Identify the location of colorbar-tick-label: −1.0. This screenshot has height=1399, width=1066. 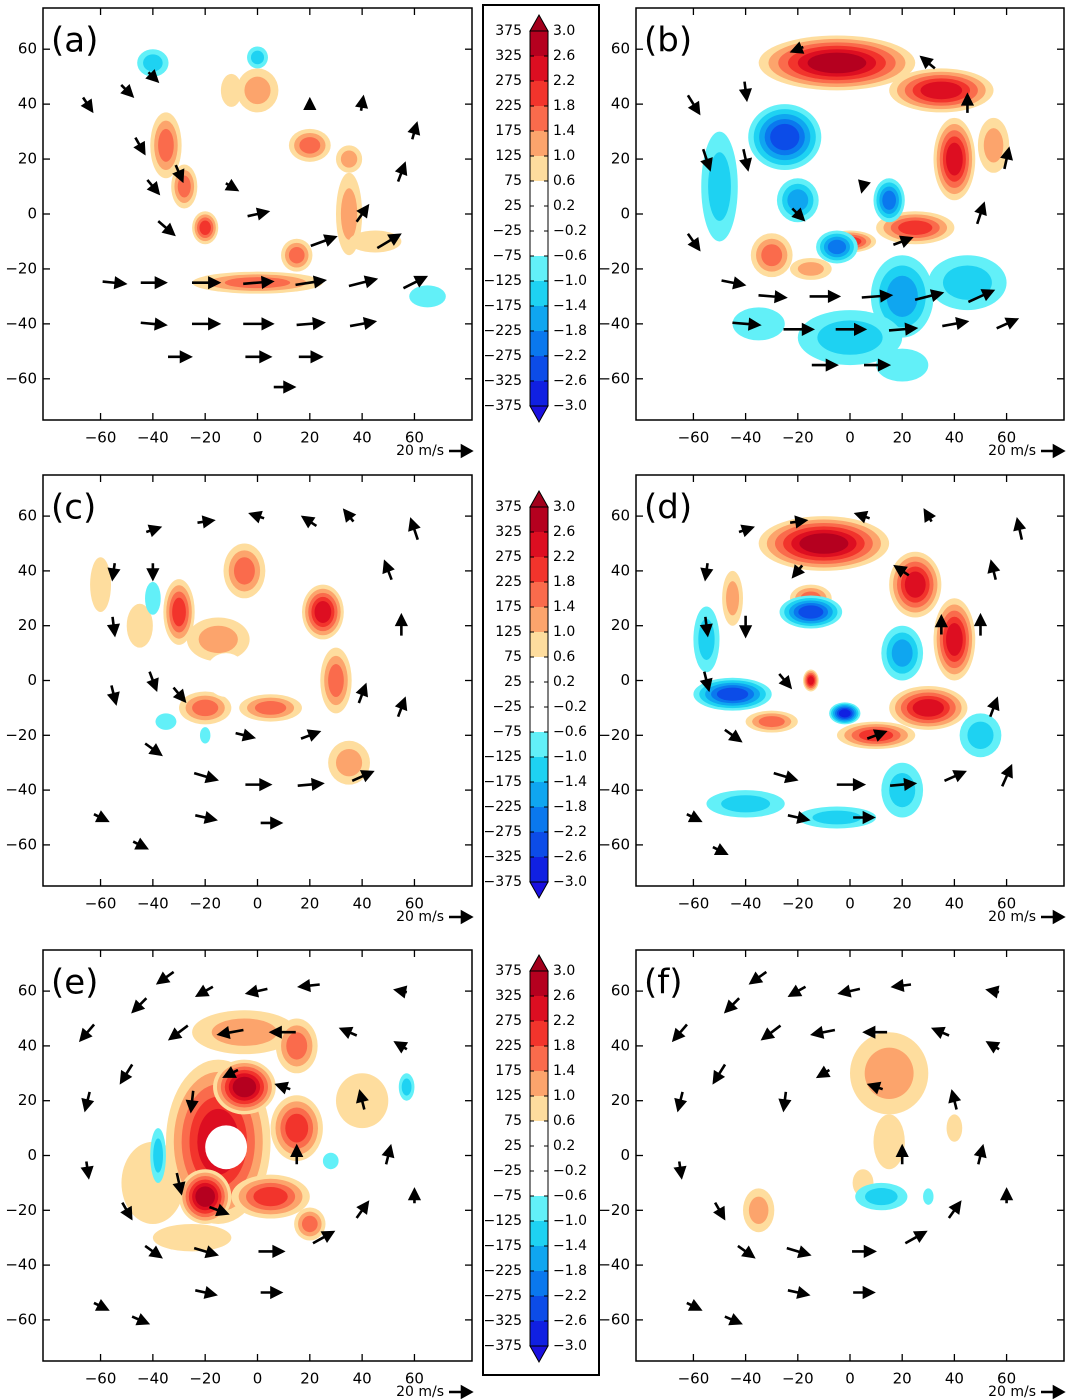
(570, 1221).